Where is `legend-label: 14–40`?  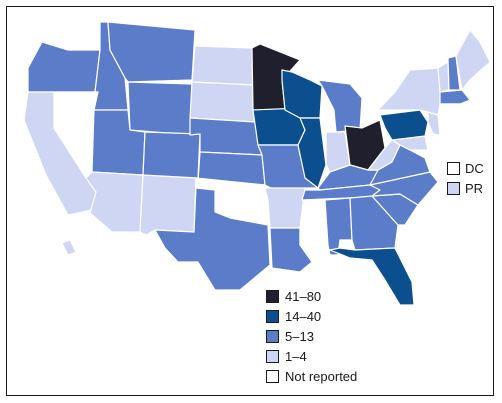
legend-label: 14–40 is located at coordinates (303, 316).